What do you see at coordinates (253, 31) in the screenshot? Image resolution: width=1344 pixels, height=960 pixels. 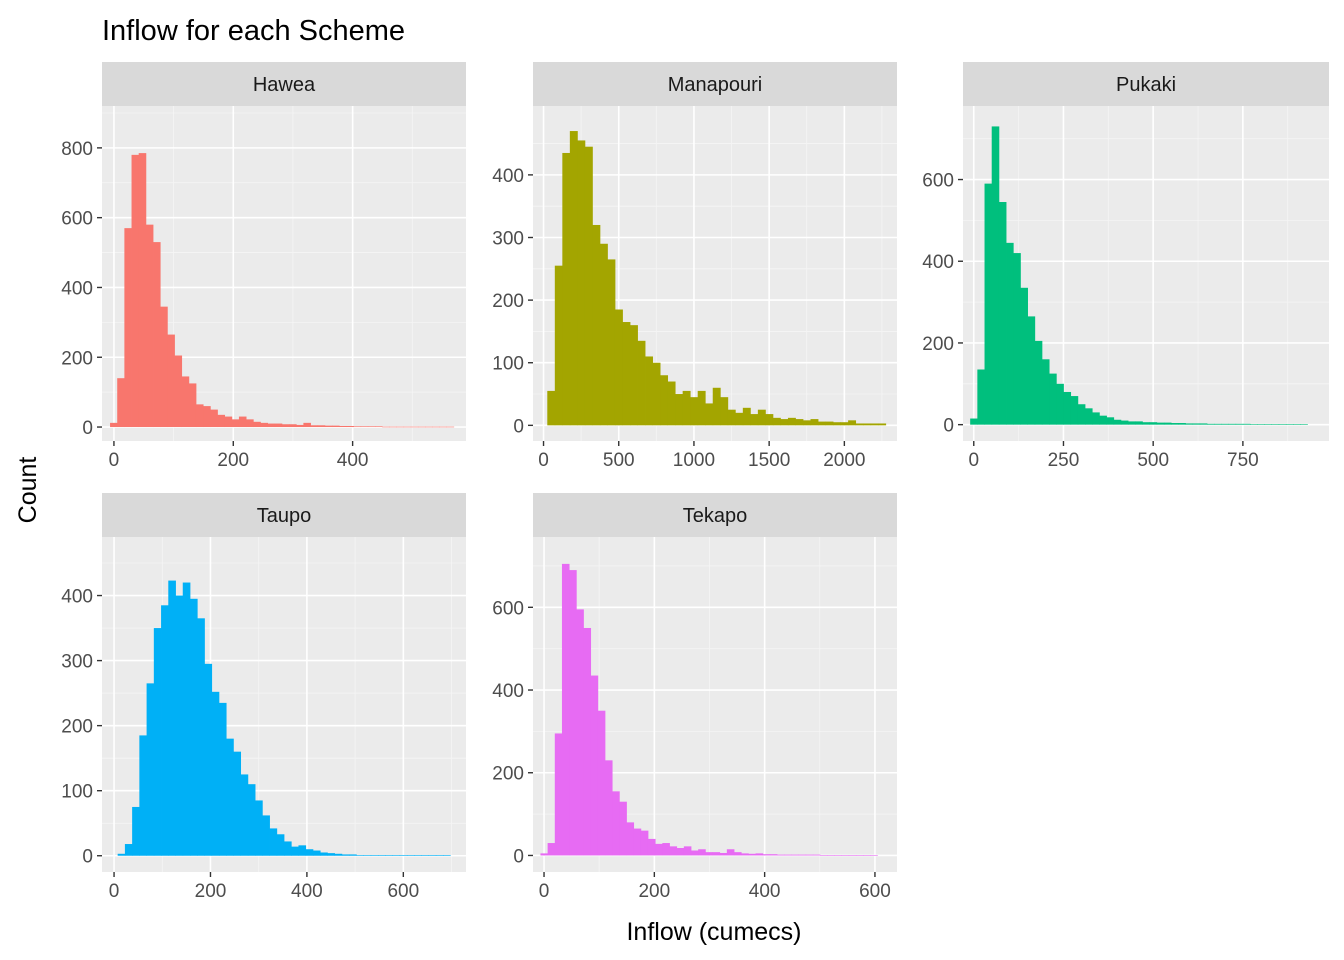 I see `chart-title: Inflow for each Scheme` at bounding box center [253, 31].